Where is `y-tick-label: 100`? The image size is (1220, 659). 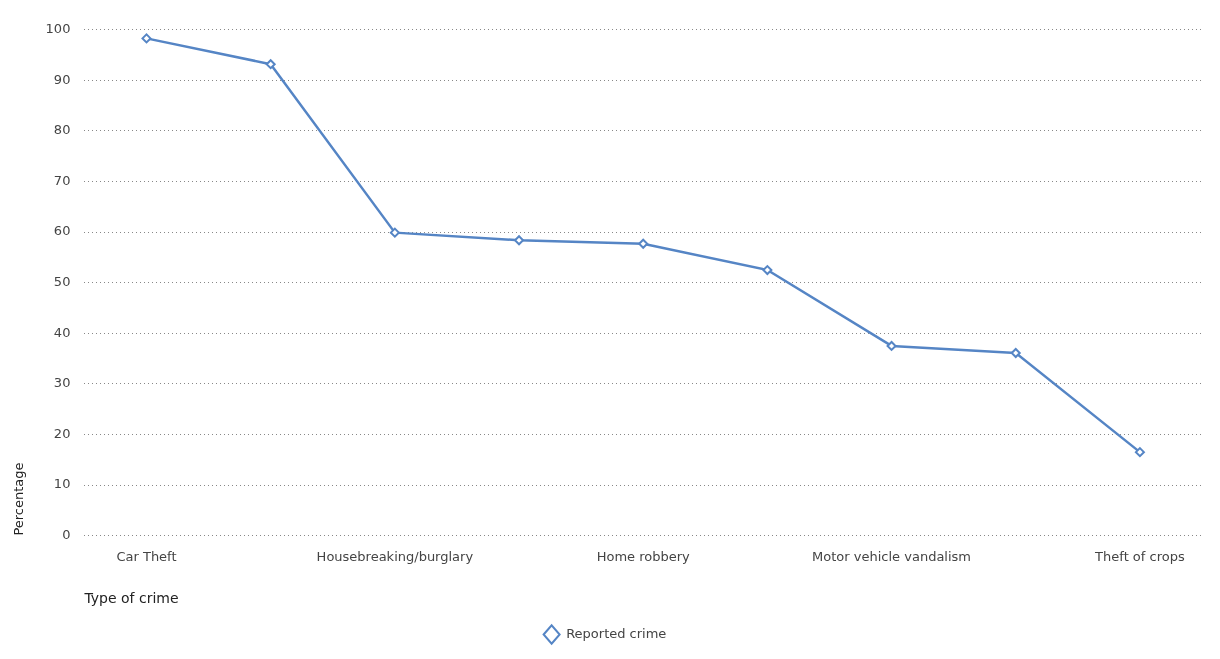
y-tick-label: 100 is located at coordinates (58, 29).